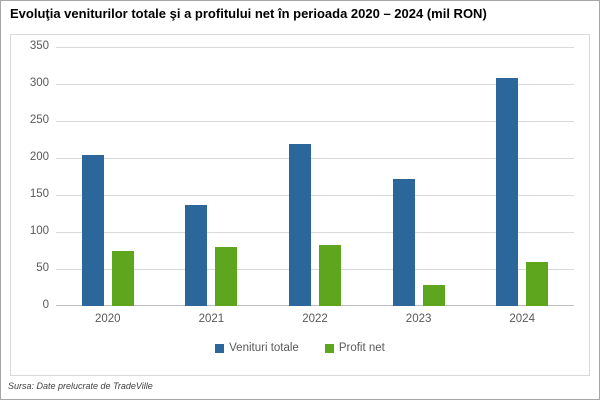  Describe the element at coordinates (537, 283) in the screenshot. I see `bar-profit-2024` at that location.